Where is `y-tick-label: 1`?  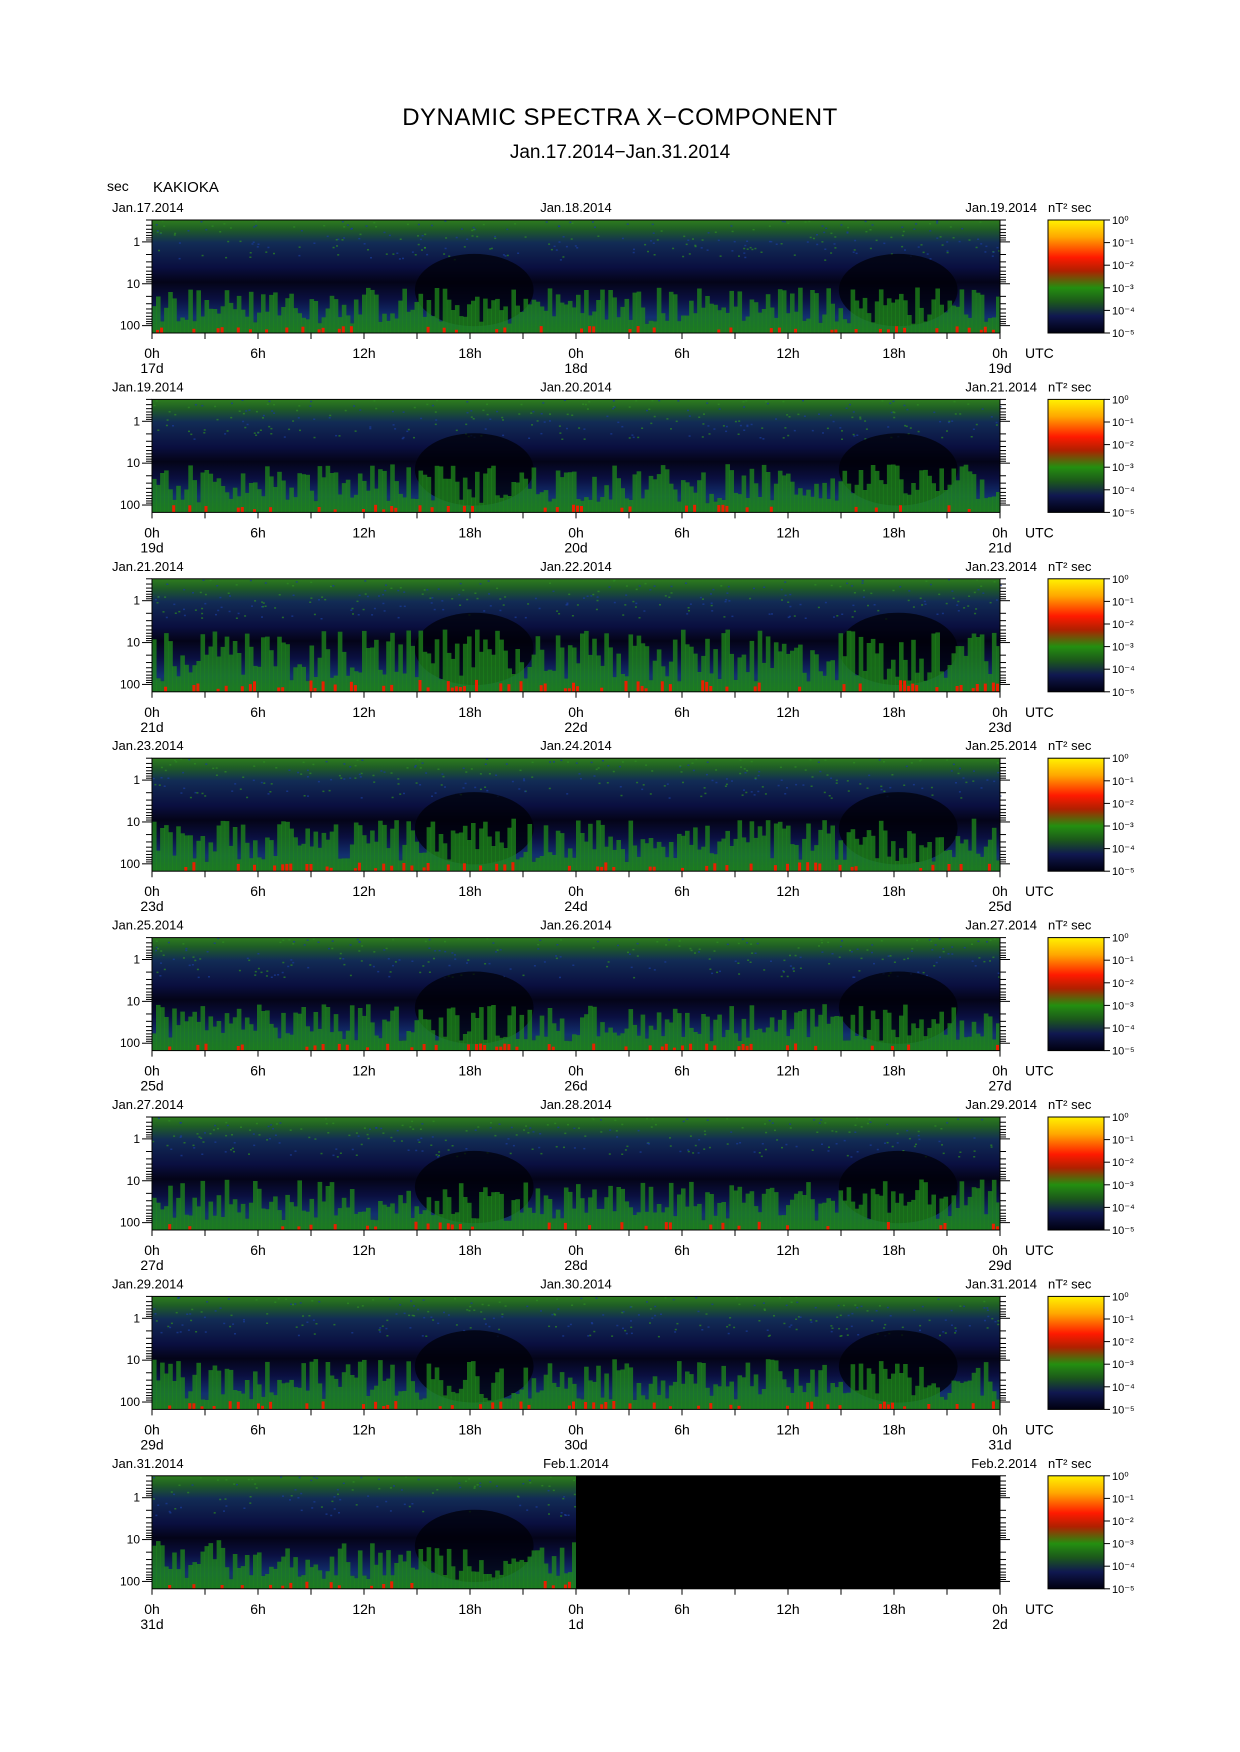 y-tick-label: 1 is located at coordinates (136, 1139).